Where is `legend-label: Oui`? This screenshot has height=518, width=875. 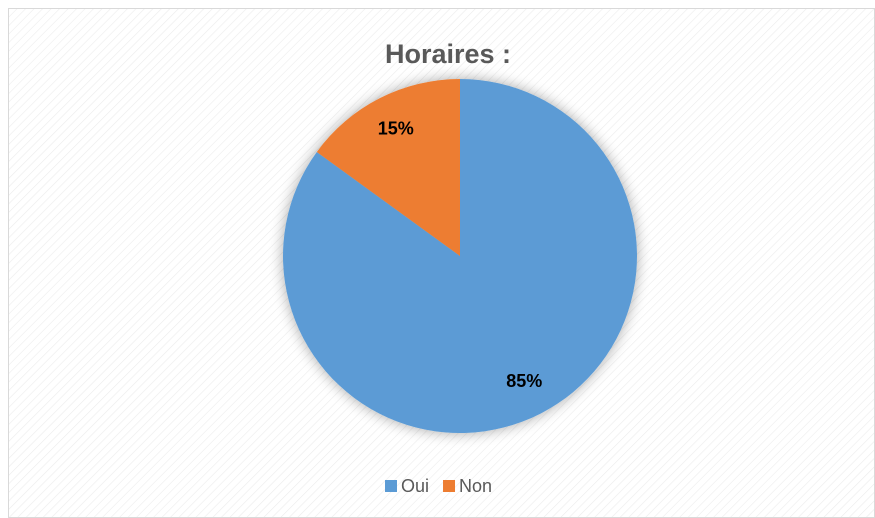 legend-label: Oui is located at coordinates (415, 486).